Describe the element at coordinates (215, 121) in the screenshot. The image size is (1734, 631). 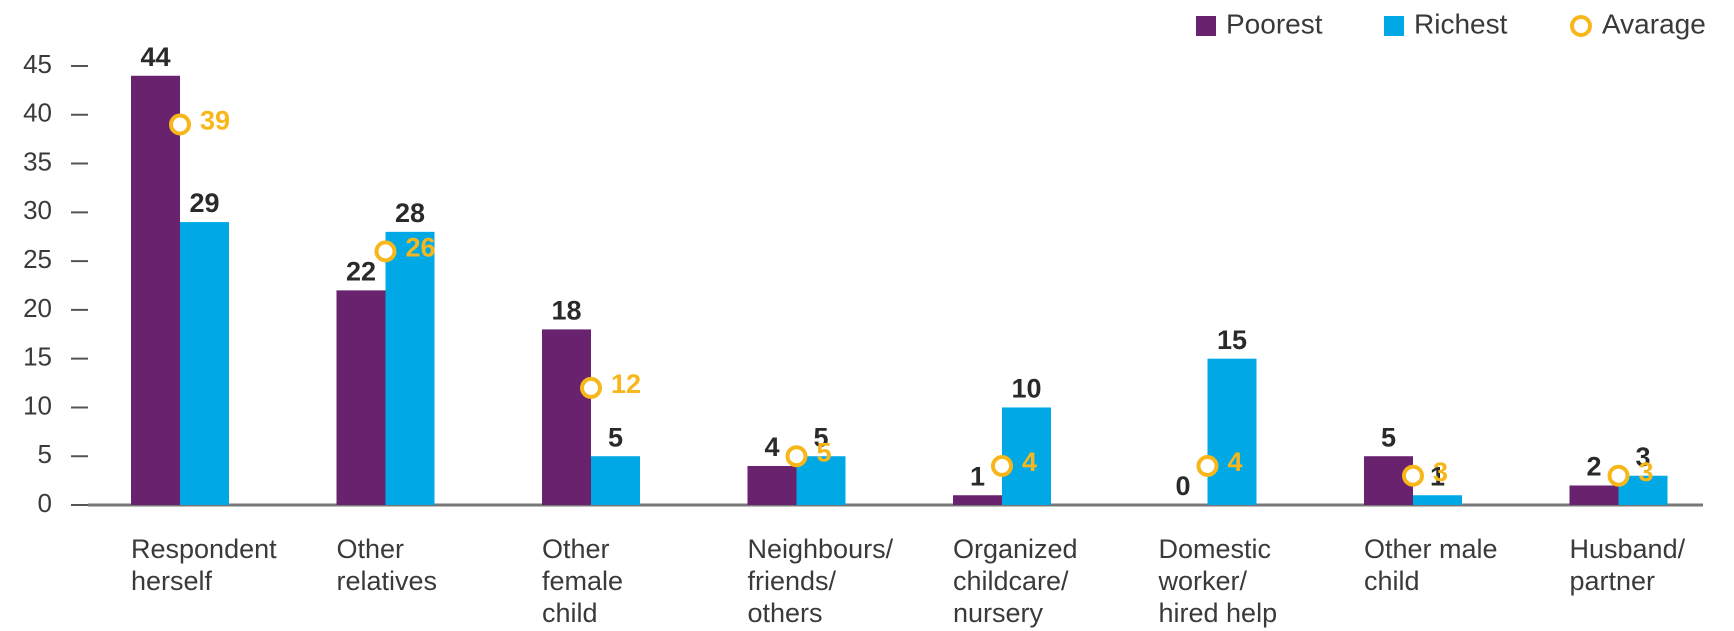
I see `average-label: 39` at that location.